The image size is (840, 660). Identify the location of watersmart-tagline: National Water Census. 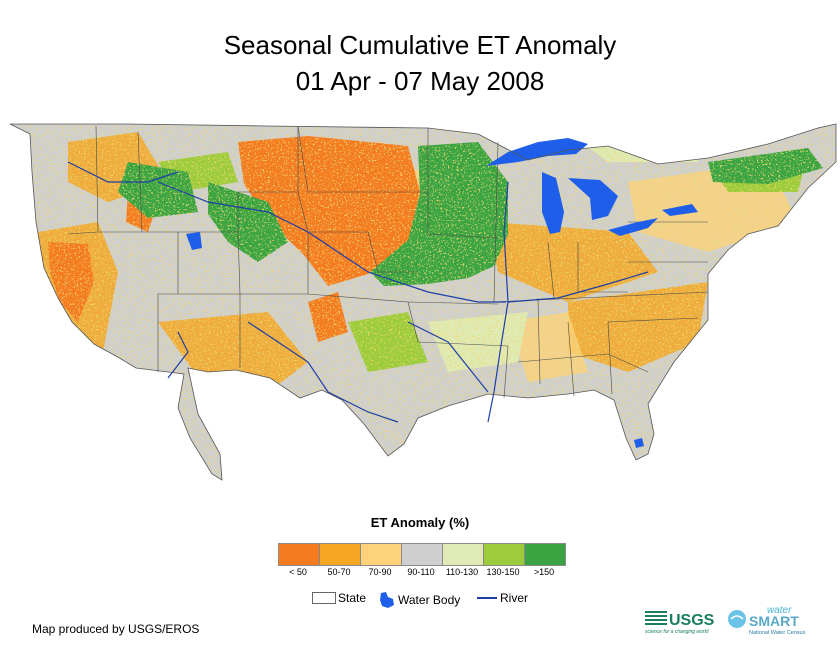
(777, 633).